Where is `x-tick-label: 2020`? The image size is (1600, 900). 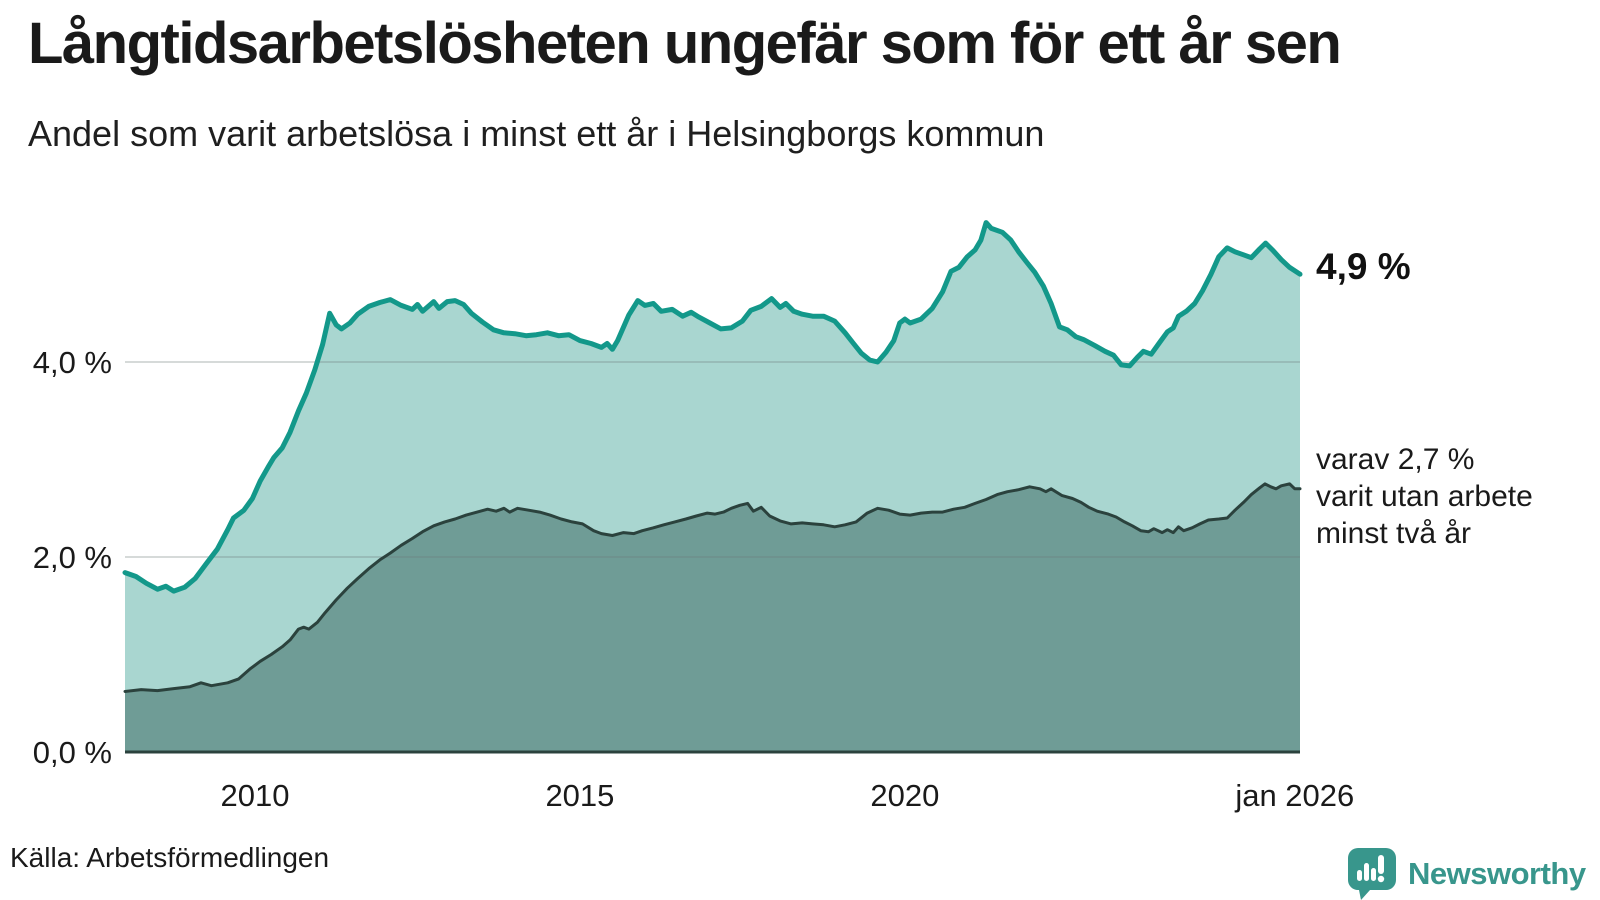
x-tick-label: 2020 is located at coordinates (904, 795).